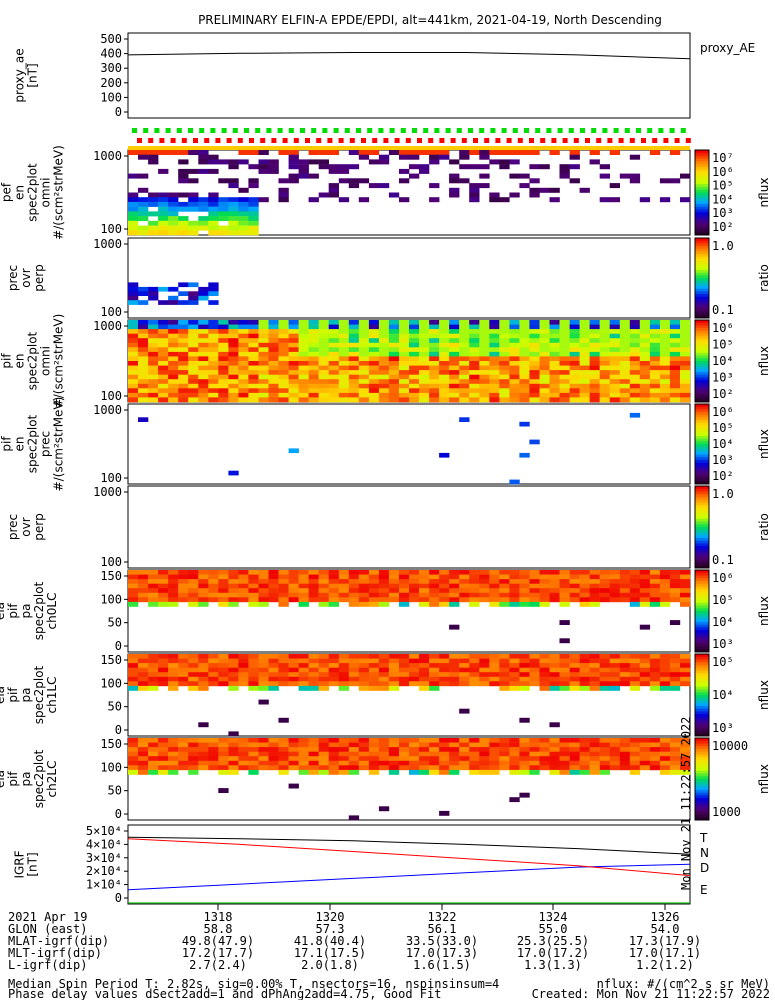  I want to click on status-marker-red, so click(285, 140).